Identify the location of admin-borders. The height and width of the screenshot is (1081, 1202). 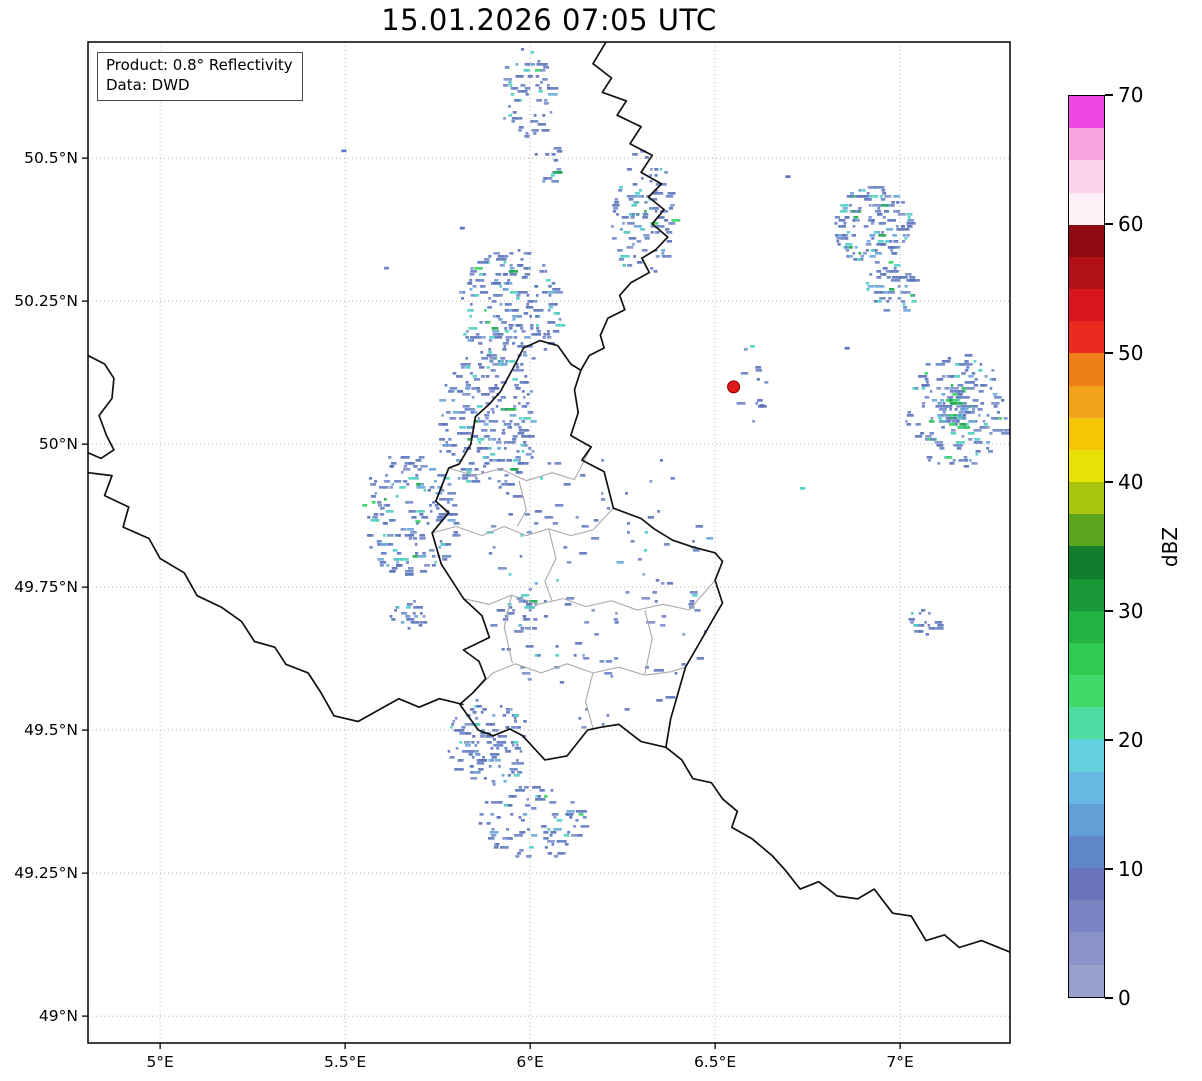
(573, 587).